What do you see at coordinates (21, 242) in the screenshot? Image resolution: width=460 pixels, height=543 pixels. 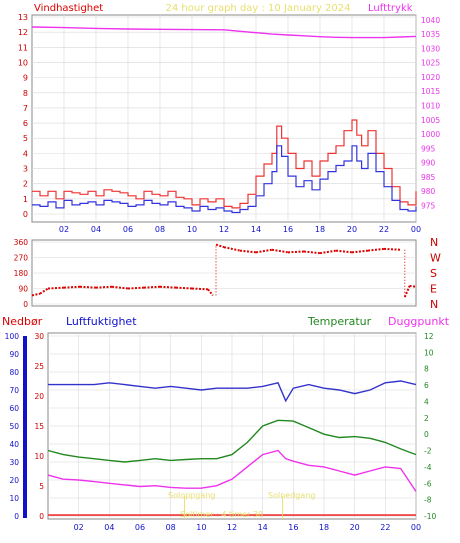 I see `dir-left-tick-4: 360` at bounding box center [21, 242].